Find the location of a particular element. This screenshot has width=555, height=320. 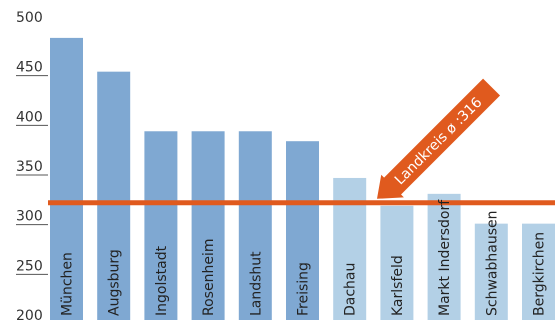

category-label: Markt Indersdorf is located at coordinates (445, 257).